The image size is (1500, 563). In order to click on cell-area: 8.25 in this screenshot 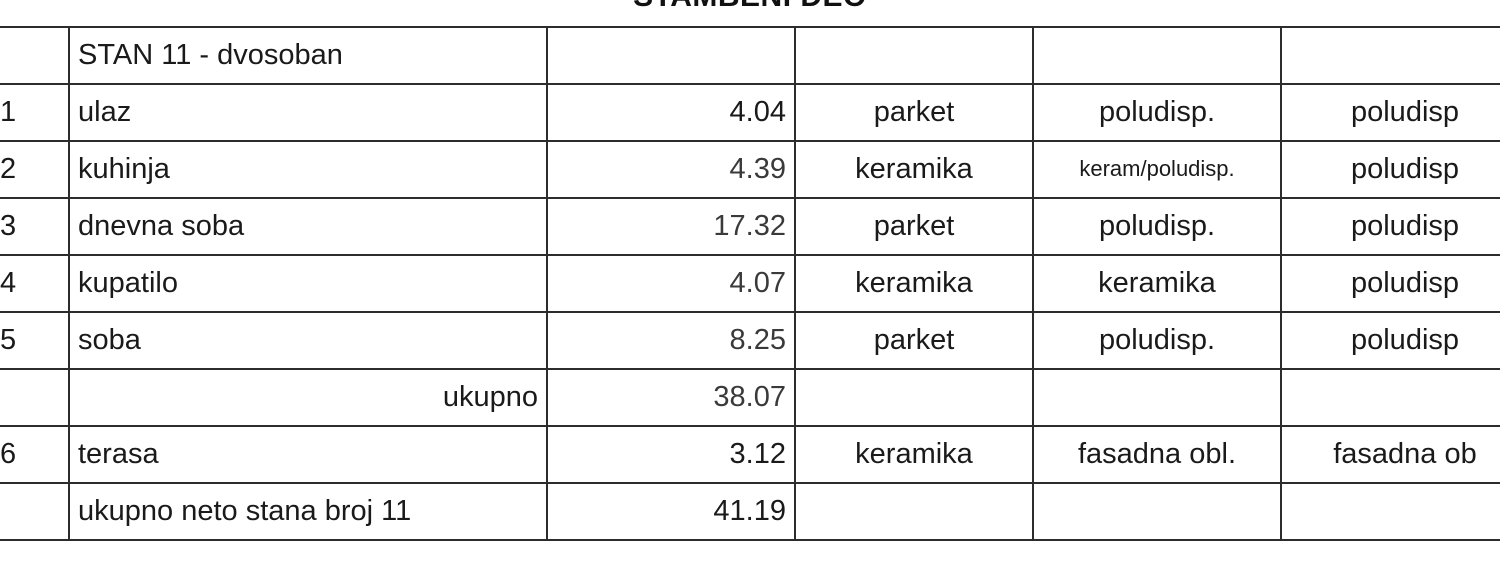, I will do `click(671, 340)`.